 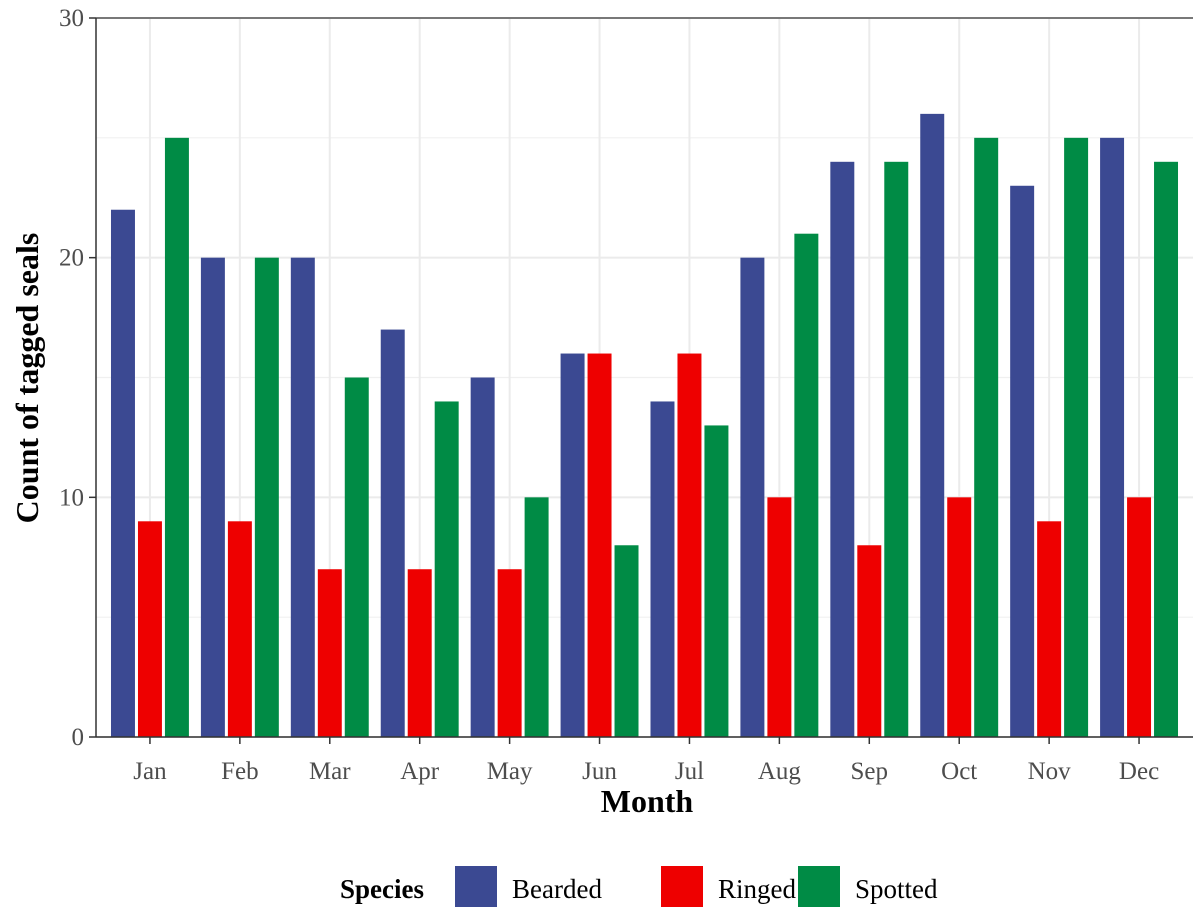 What do you see at coordinates (806, 485) in the screenshot?
I see `bar-spotted-aug` at bounding box center [806, 485].